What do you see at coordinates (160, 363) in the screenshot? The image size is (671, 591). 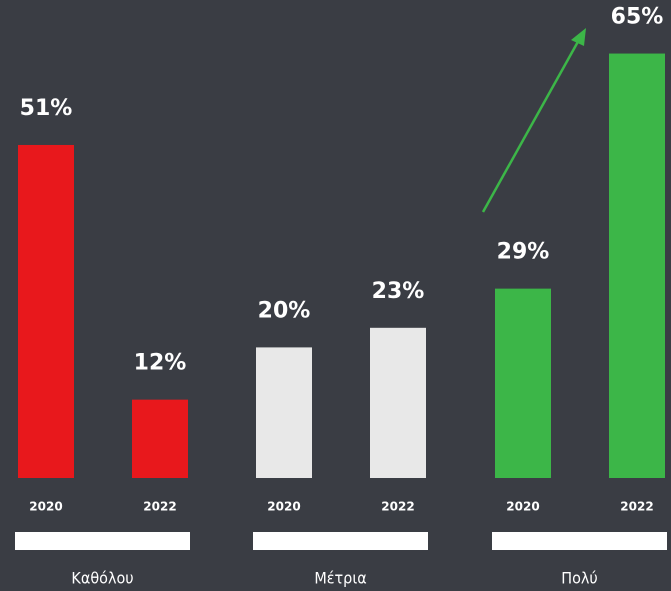 I see `value-label: 12%` at bounding box center [160, 363].